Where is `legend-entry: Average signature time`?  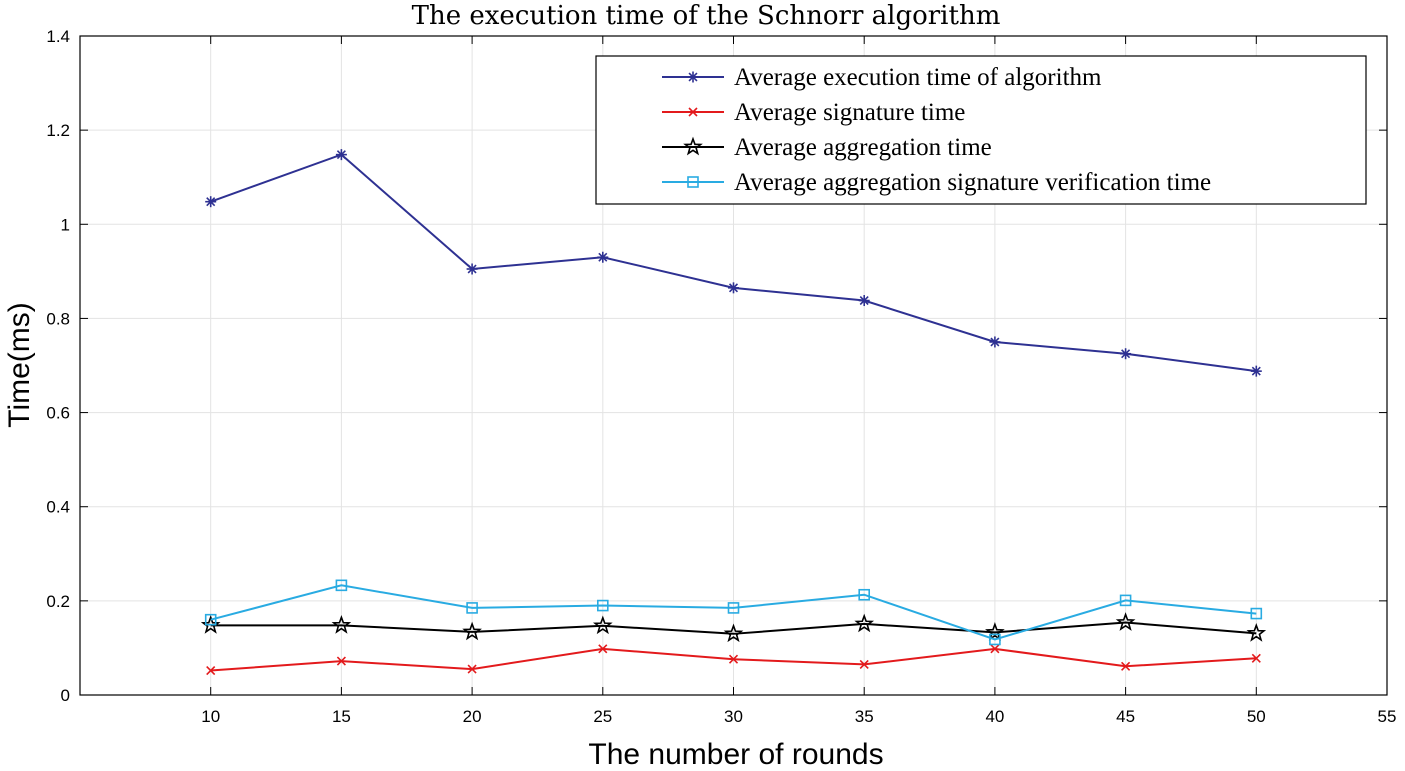
legend-entry: Average signature time is located at coordinates (813, 112).